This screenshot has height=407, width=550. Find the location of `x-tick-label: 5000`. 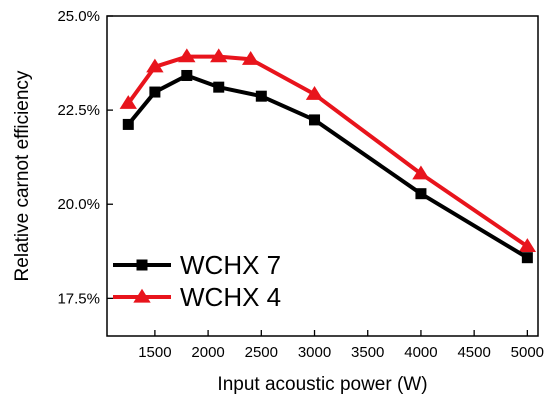

x-tick-label: 5000 is located at coordinates (527, 352).